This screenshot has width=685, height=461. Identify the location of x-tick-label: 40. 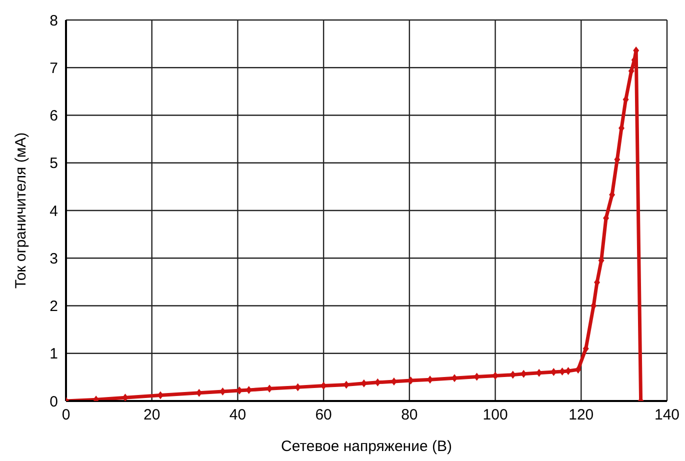
(237, 415).